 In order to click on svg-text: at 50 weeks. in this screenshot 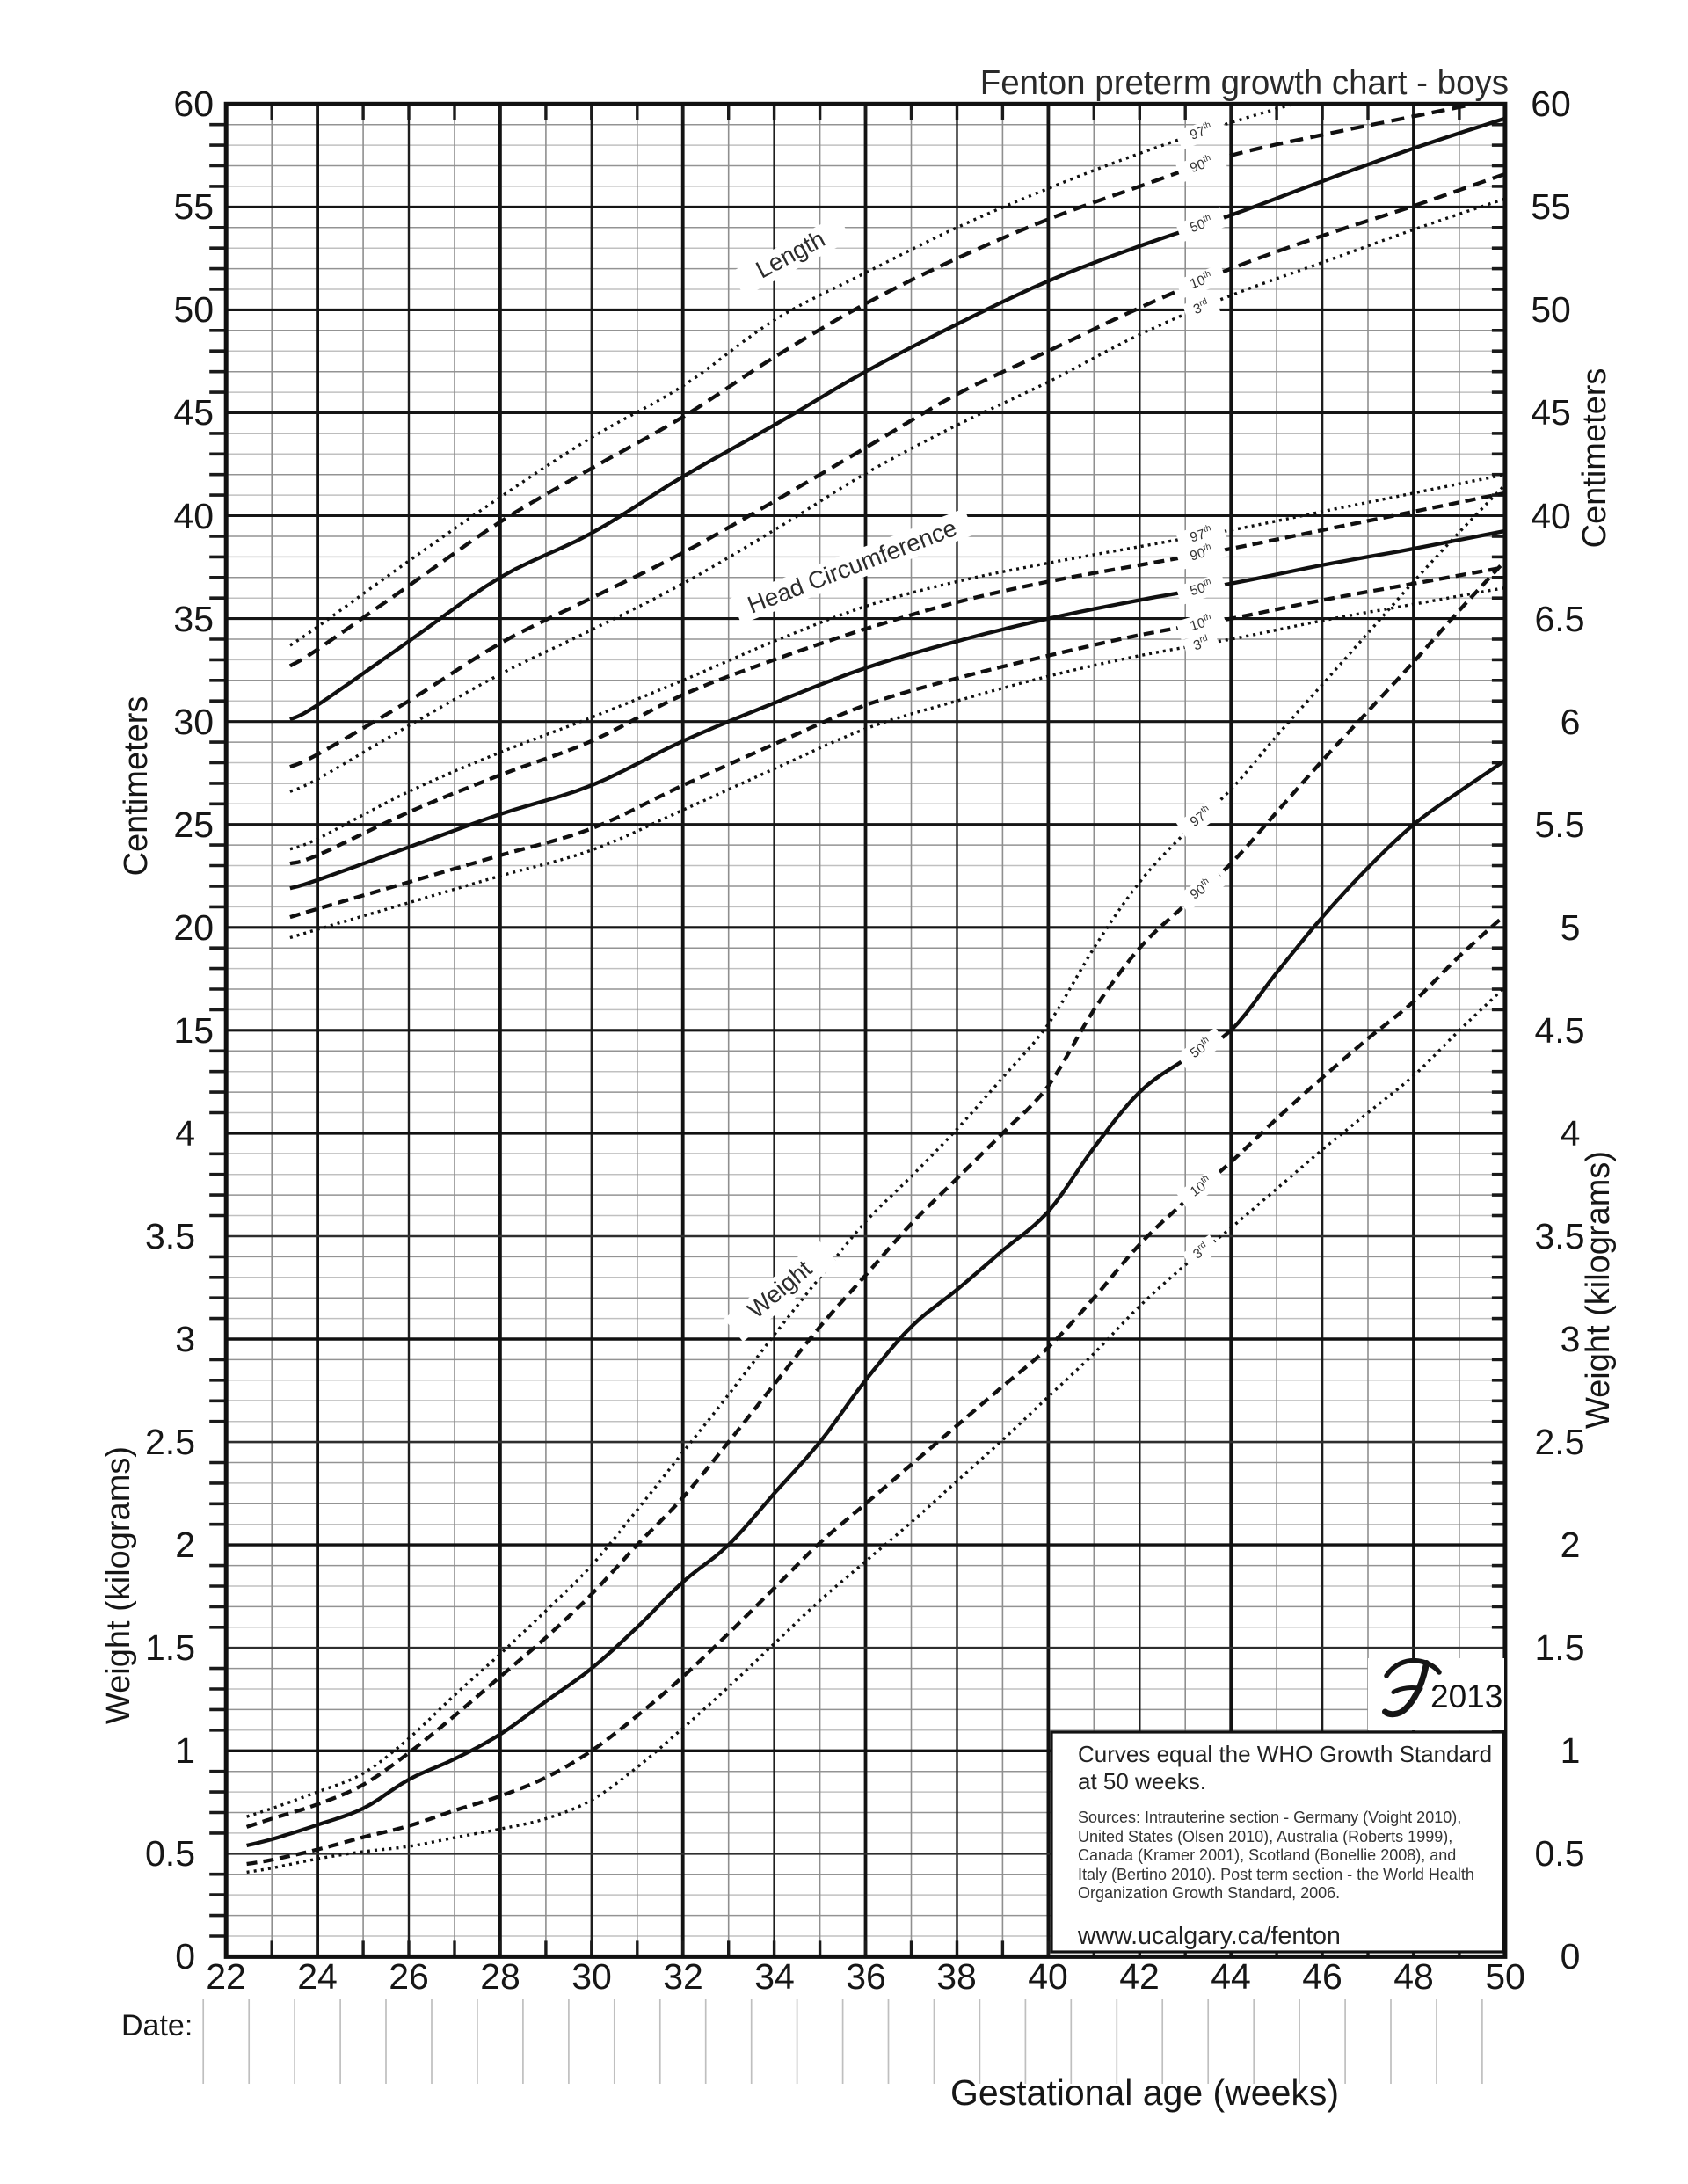, I will do `click(1142, 1781)`.